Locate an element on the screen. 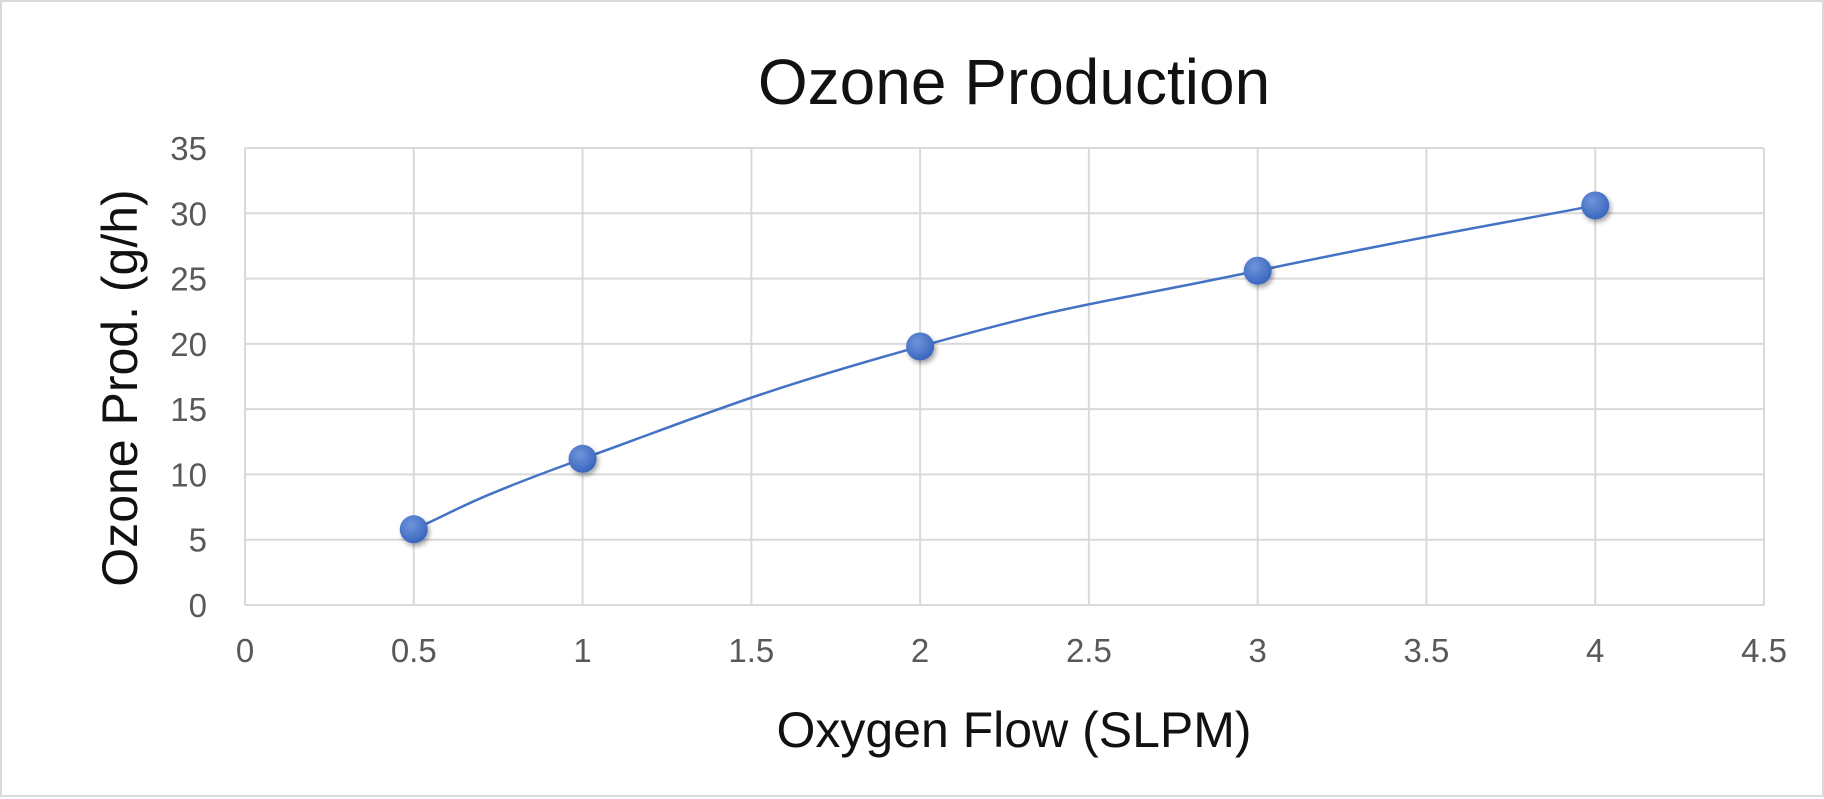 The height and width of the screenshot is (799, 1824). y-tick-label: 5 is located at coordinates (198, 540).